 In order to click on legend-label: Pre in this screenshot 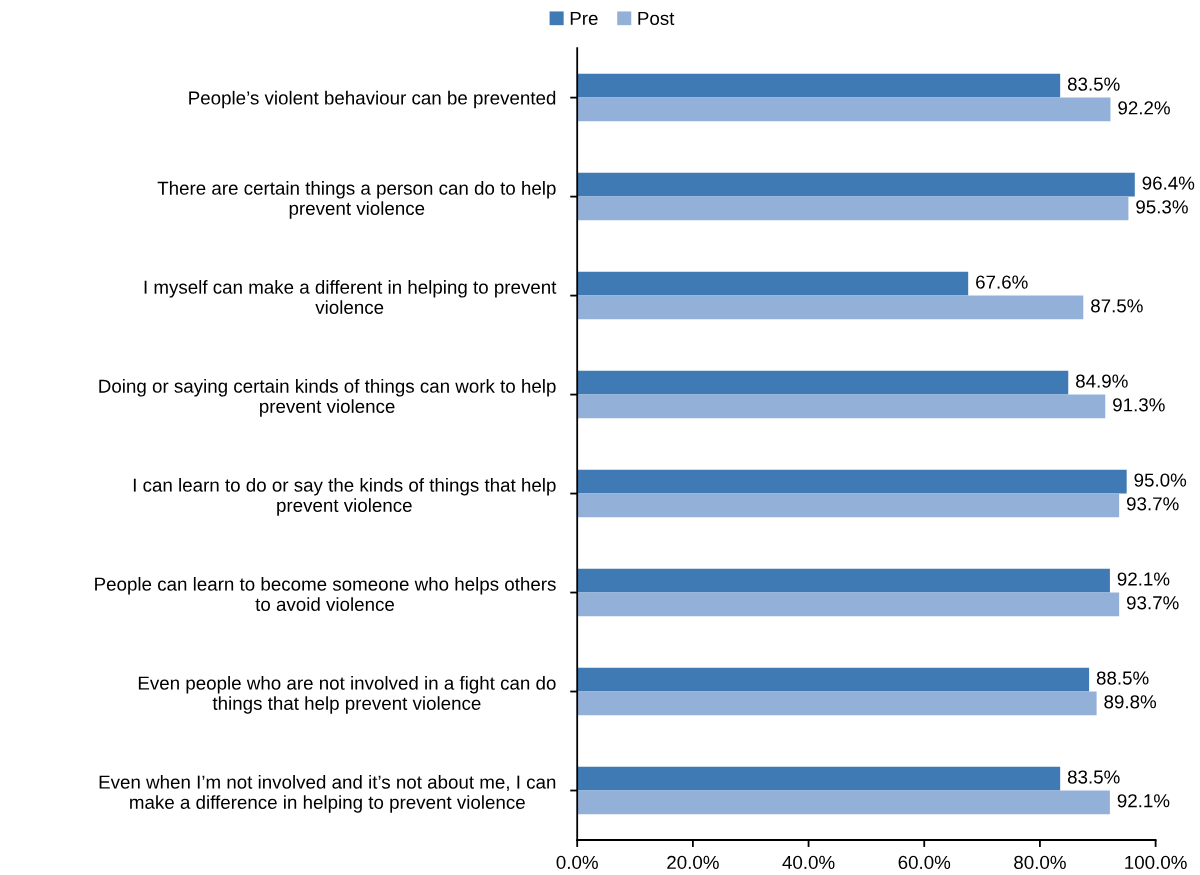, I will do `click(584, 18)`.